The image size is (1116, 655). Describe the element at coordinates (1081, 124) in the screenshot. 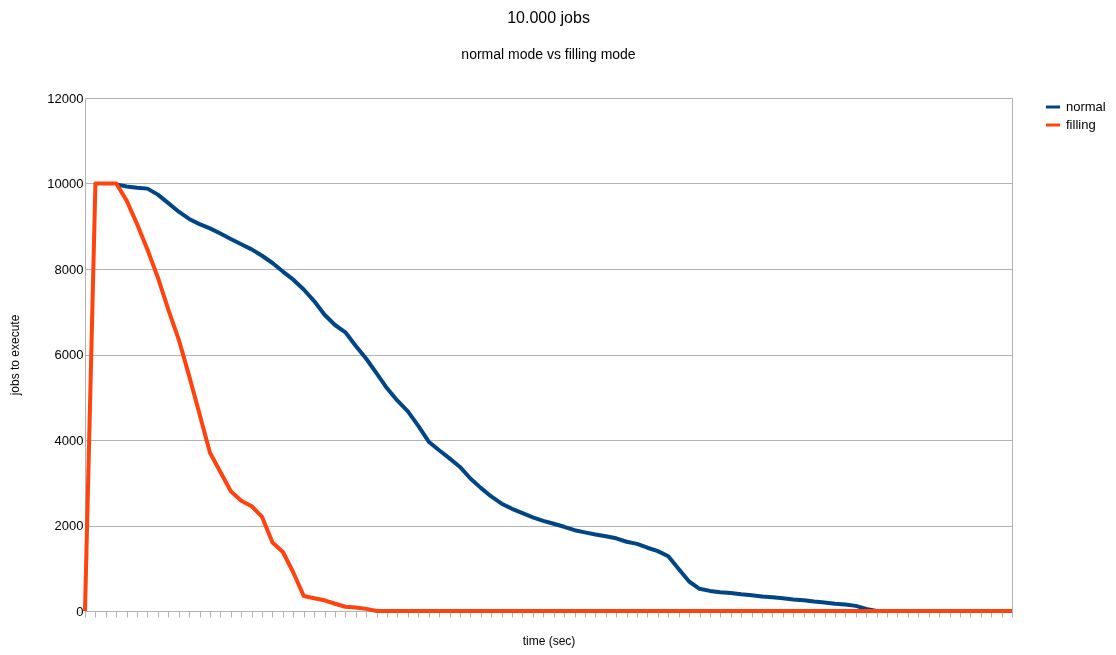

I see `legend-label: filling` at that location.